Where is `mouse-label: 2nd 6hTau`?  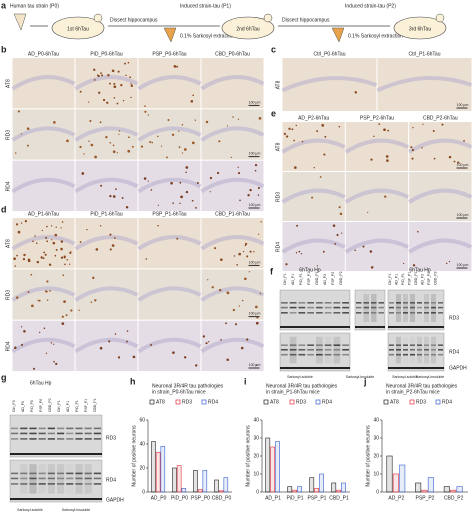 mouse-label: 2nd 6hTau is located at coordinates (248, 29).